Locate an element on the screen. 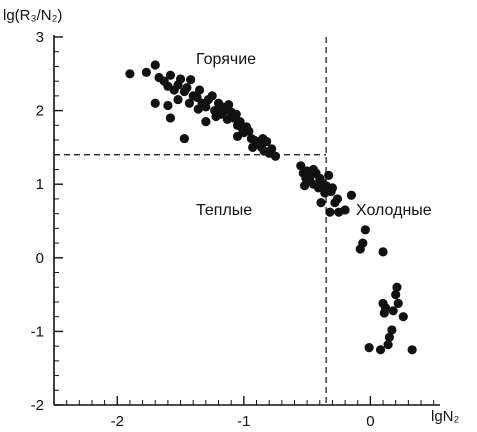  y-tick-label: 2 is located at coordinates (40, 111).